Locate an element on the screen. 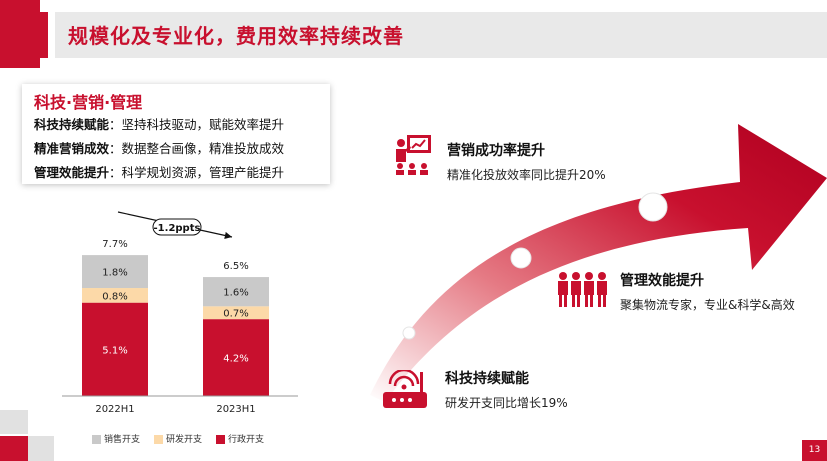  header: 规模化及专业化，费用效率持续改善 is located at coordinates (413, 34).